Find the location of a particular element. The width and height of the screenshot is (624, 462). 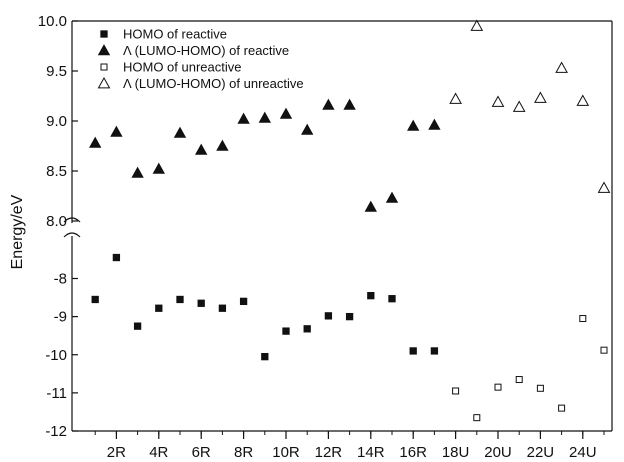

legend-label: Λ (LUMO-HOMO) of unreactive is located at coordinates (213, 83).